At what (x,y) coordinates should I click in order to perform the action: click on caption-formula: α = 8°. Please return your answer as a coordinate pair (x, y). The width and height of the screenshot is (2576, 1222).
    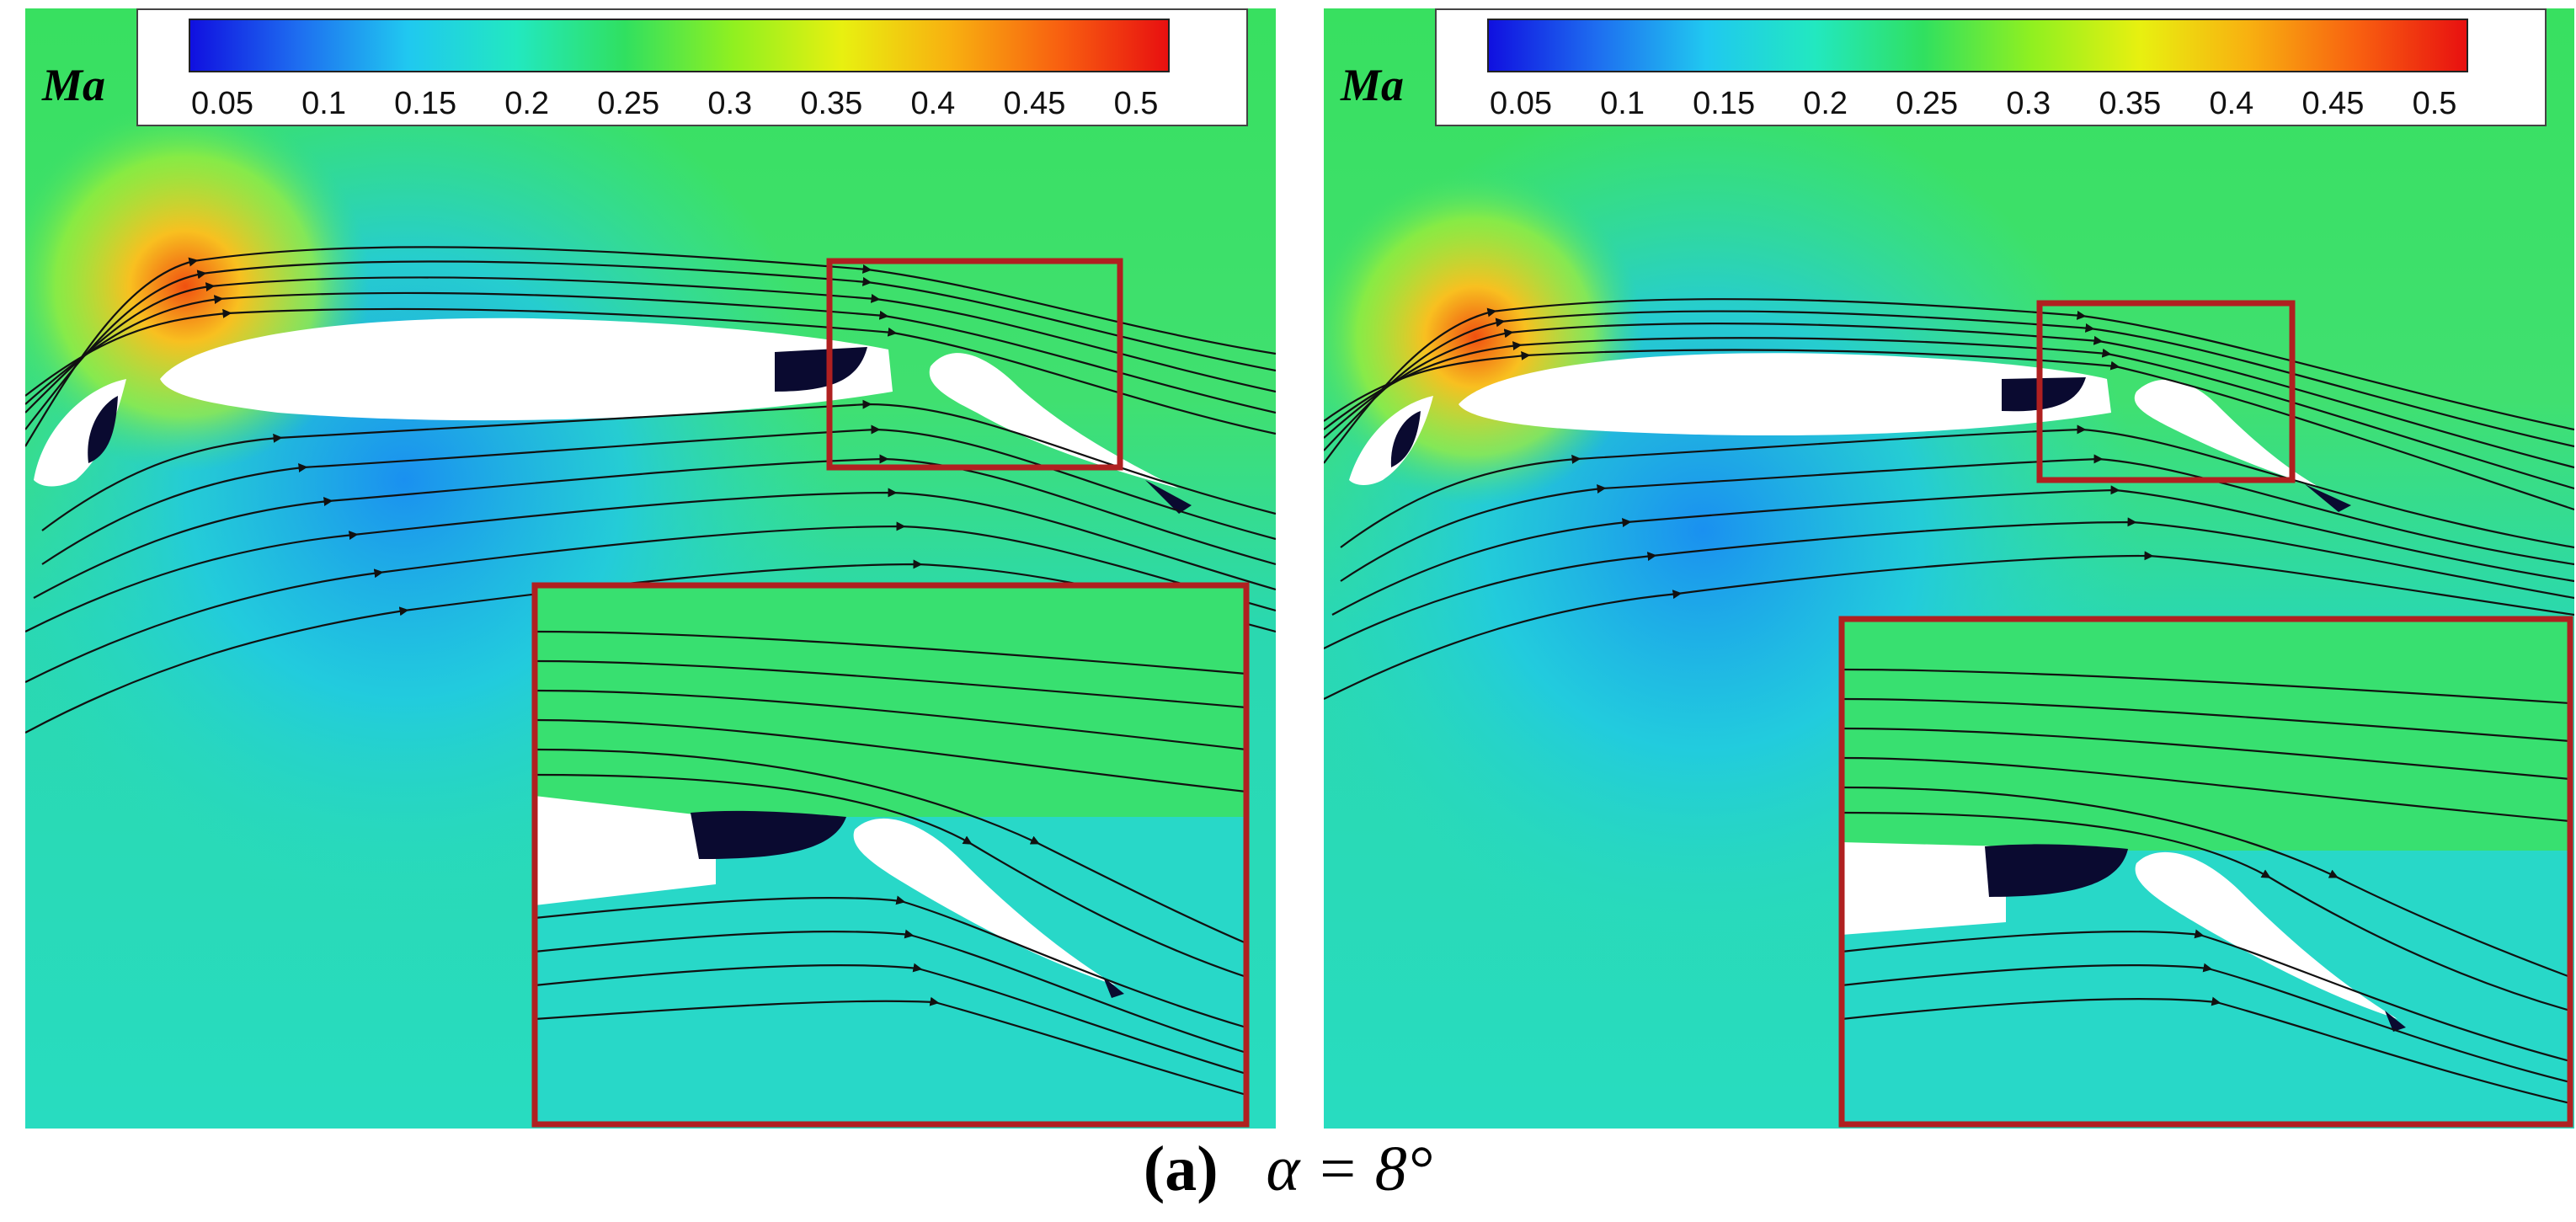
    Looking at the image, I should click on (1349, 1169).